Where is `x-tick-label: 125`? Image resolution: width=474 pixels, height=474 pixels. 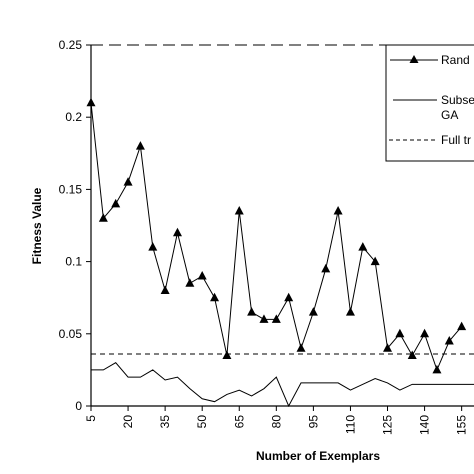
x-tick-label: 125 is located at coordinates (388, 425).